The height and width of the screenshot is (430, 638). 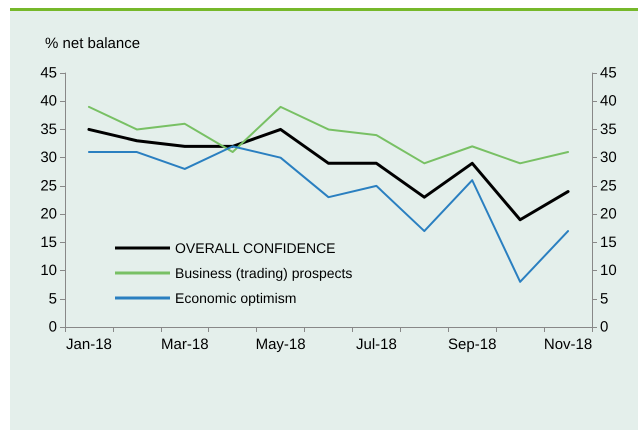 I want to click on y2-tick-label: 20, so click(x=608, y=214).